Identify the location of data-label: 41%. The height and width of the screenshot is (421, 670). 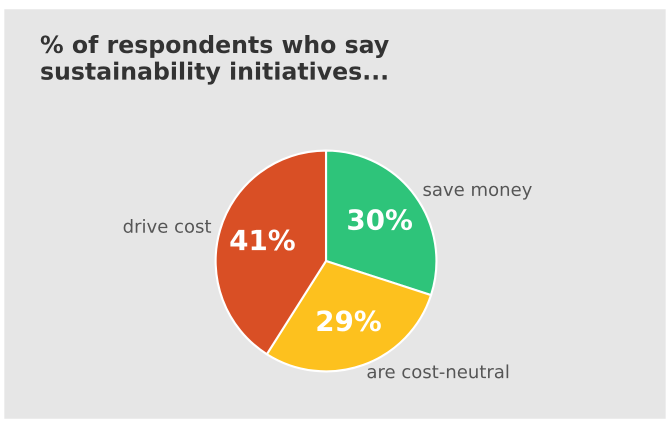
(262, 240).